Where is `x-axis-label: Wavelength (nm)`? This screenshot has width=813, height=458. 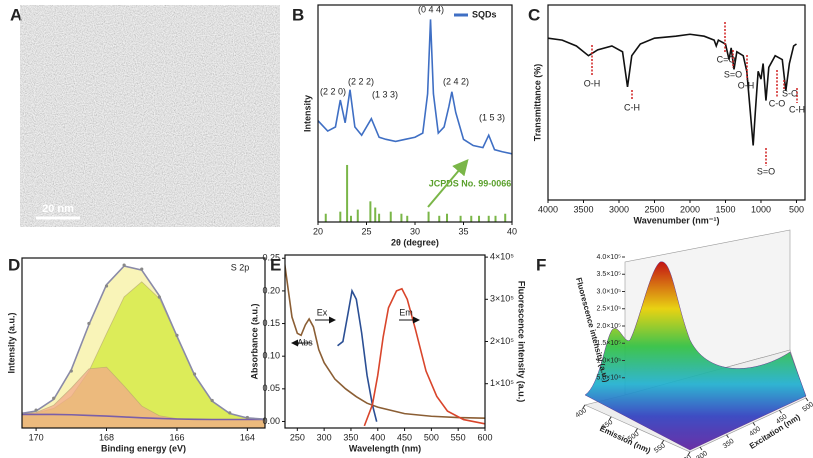
x-axis-label: Wavelength (nm) is located at coordinates (385, 448).